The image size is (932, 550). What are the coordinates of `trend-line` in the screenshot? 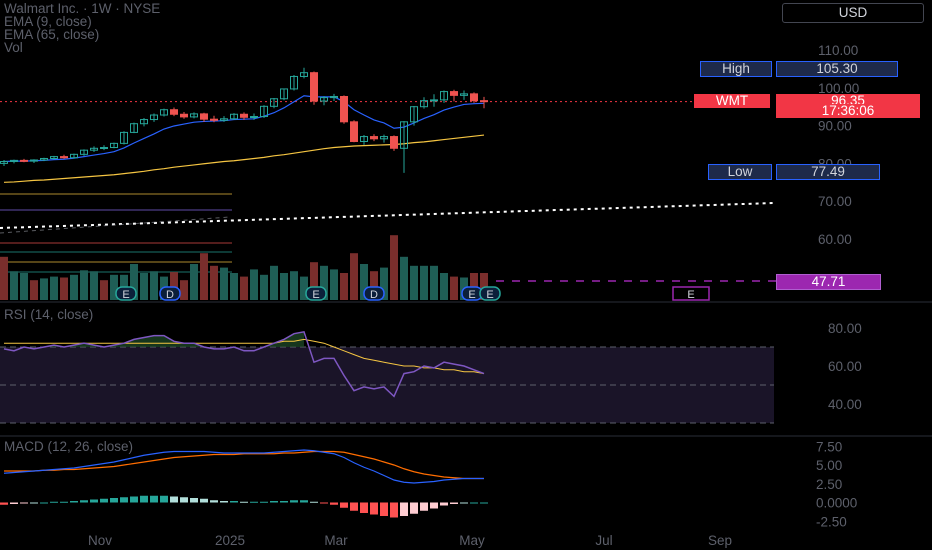 It's located at (387, 215).